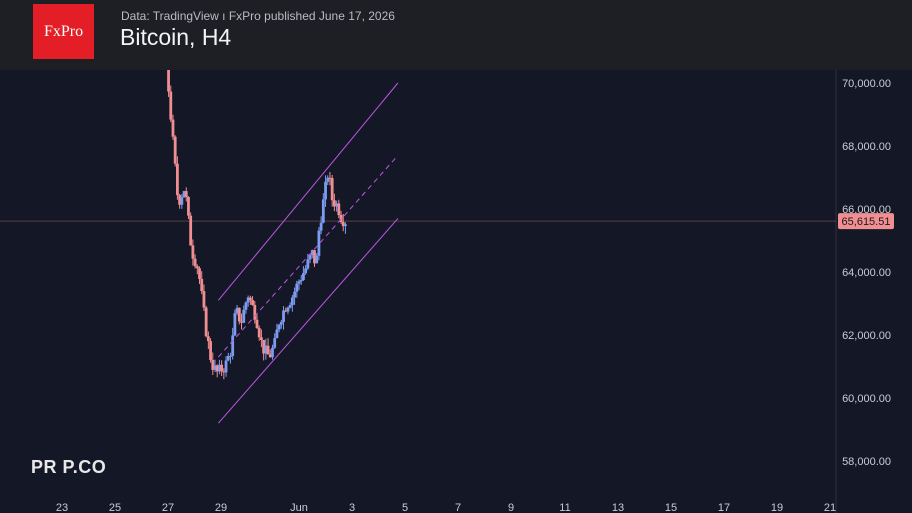 This screenshot has height=513, width=912. I want to click on y-tick-label: 64,000.00, so click(866, 273).